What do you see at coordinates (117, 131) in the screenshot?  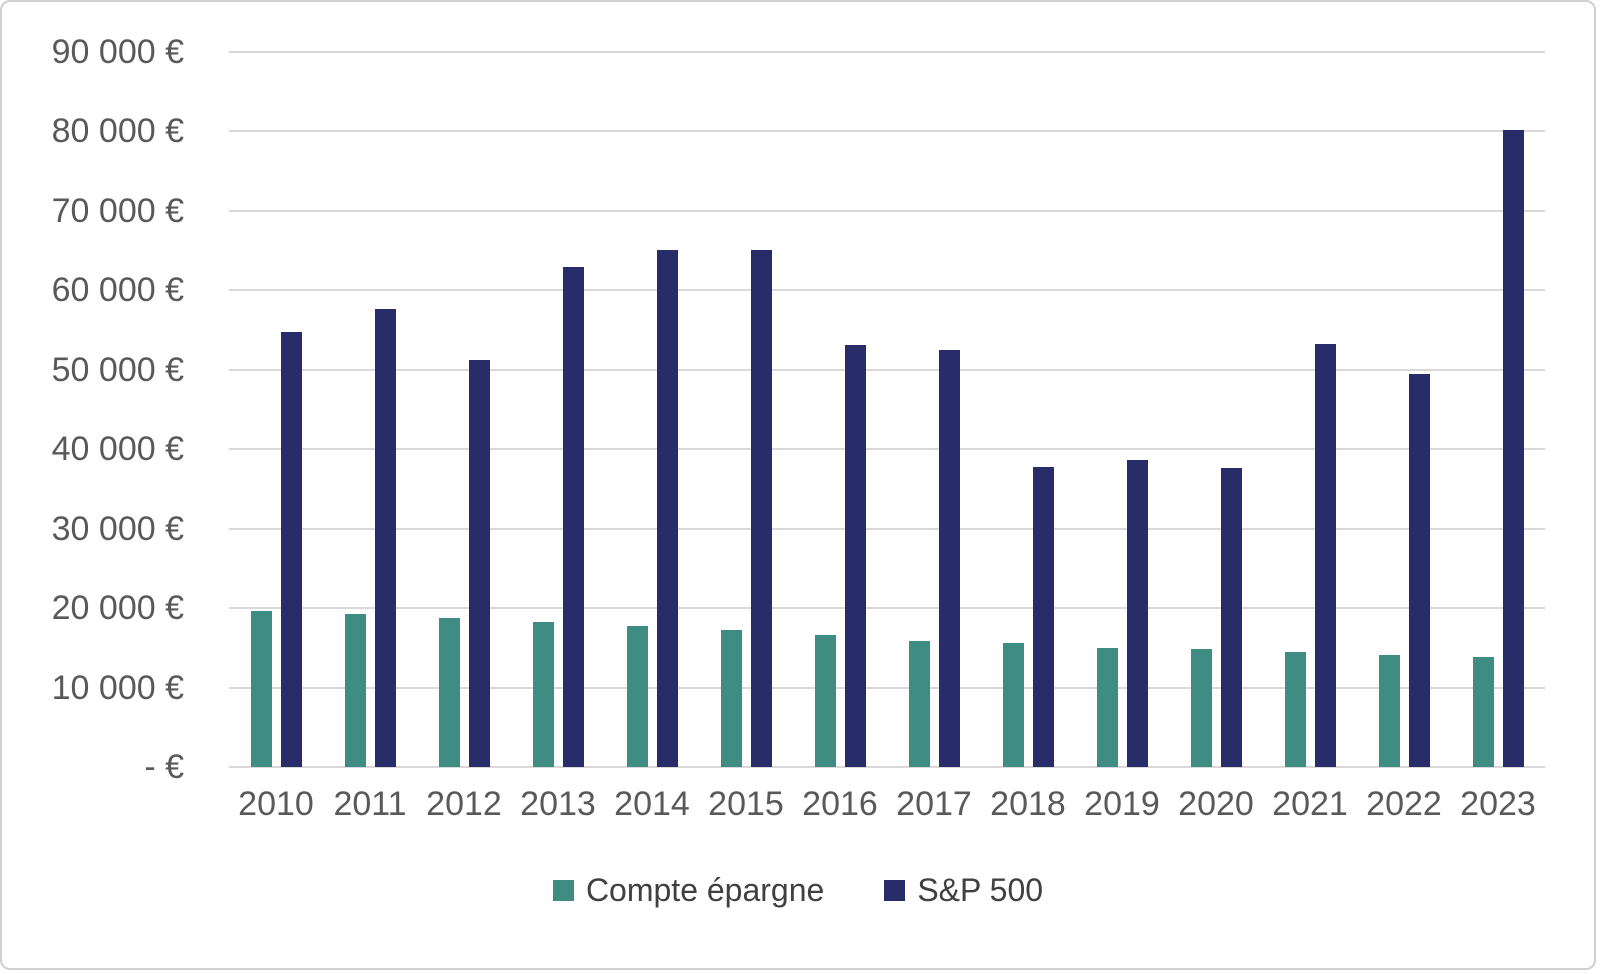 I see `y-axis-tick-label: 80 000 €` at bounding box center [117, 131].